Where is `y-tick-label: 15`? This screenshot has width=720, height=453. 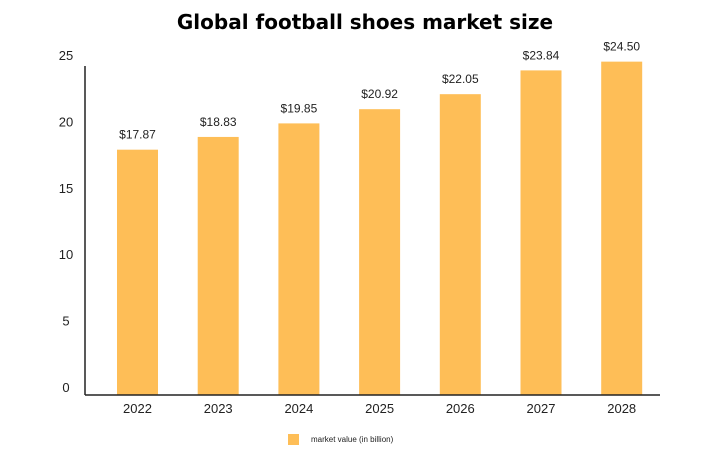
y-tick-label: 15 is located at coordinates (66, 188).